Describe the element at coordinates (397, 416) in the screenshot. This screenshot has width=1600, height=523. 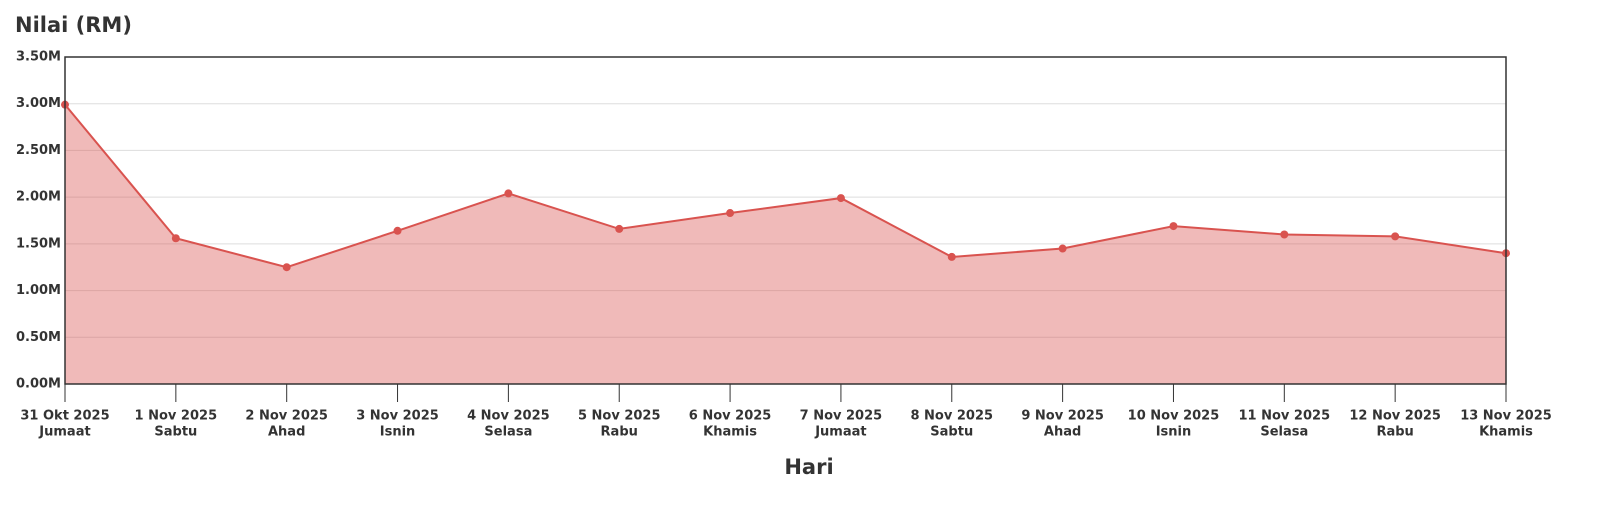
I see `x-tick-label: 3 Nov 2025` at that location.